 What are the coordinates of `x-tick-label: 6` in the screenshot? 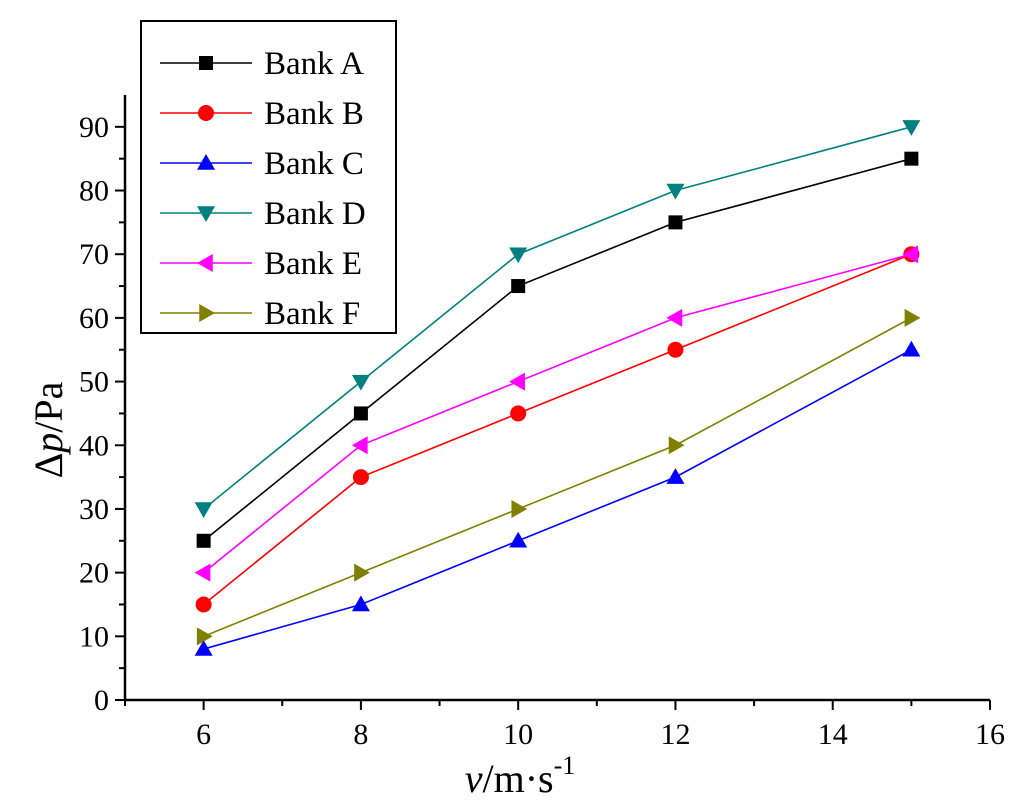 It's located at (203, 734).